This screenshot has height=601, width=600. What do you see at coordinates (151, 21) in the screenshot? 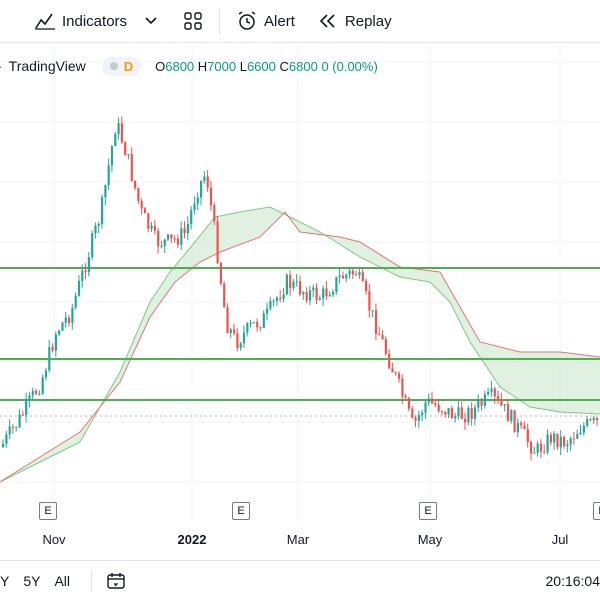
I see `chevron-down-icon` at bounding box center [151, 21].